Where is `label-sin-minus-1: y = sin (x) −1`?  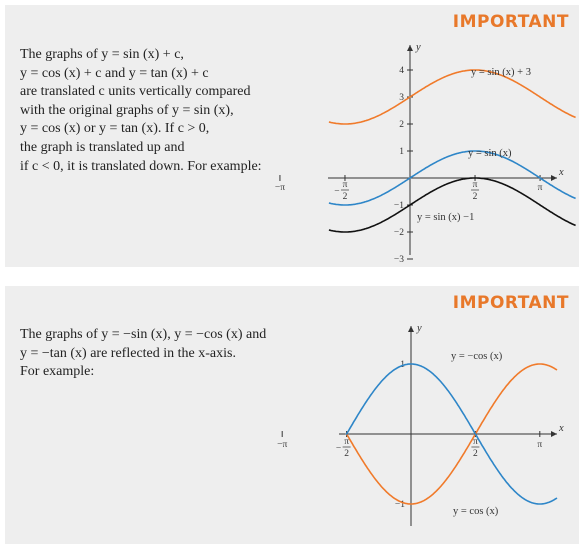 label-sin-minus-1: y = sin (x) −1 is located at coordinates (445, 217).